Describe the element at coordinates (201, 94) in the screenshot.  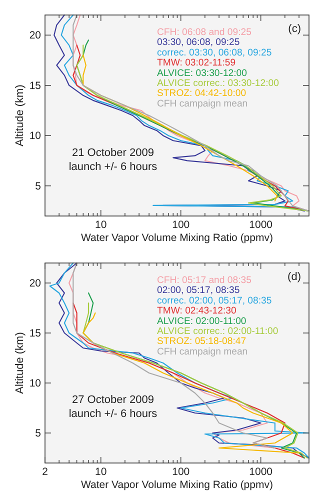
I see `text: STROZ: 04:42-10:00` at that location.